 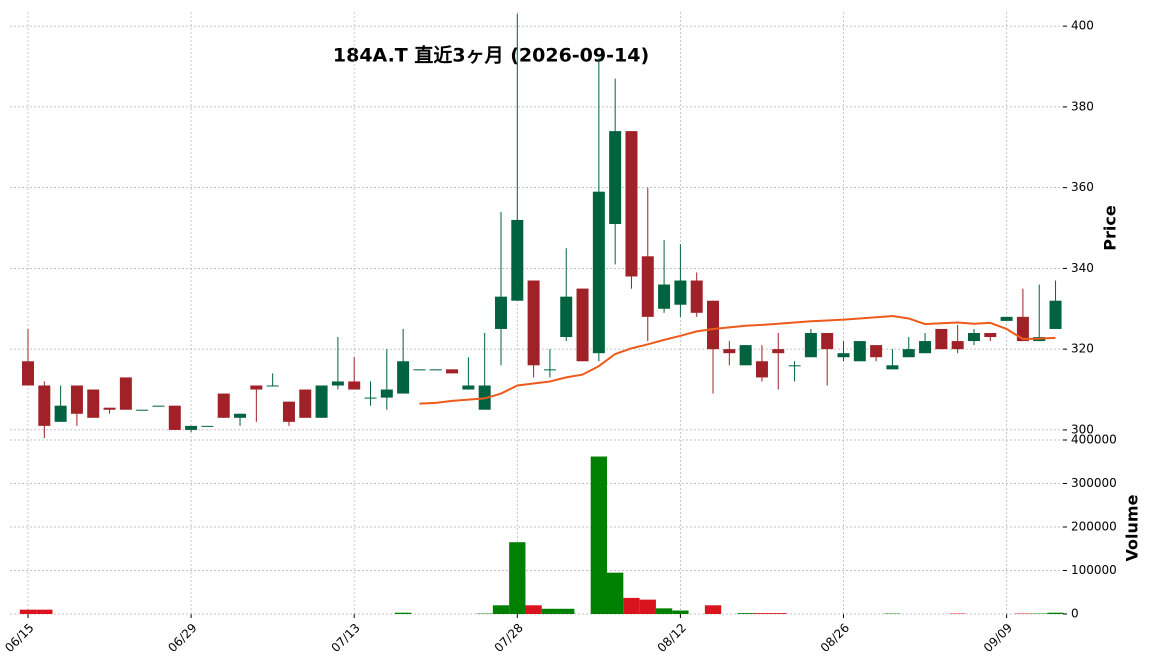 I want to click on y-tick-label: 200000, so click(x=1094, y=527).